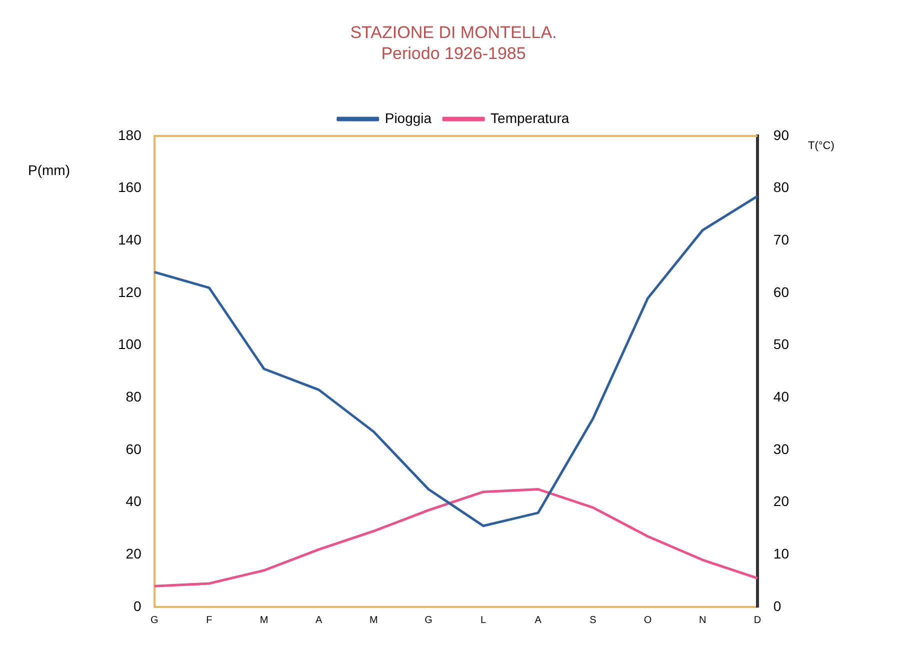  Describe the element at coordinates (781, 554) in the screenshot. I see `y2-tick-label: 10` at that location.